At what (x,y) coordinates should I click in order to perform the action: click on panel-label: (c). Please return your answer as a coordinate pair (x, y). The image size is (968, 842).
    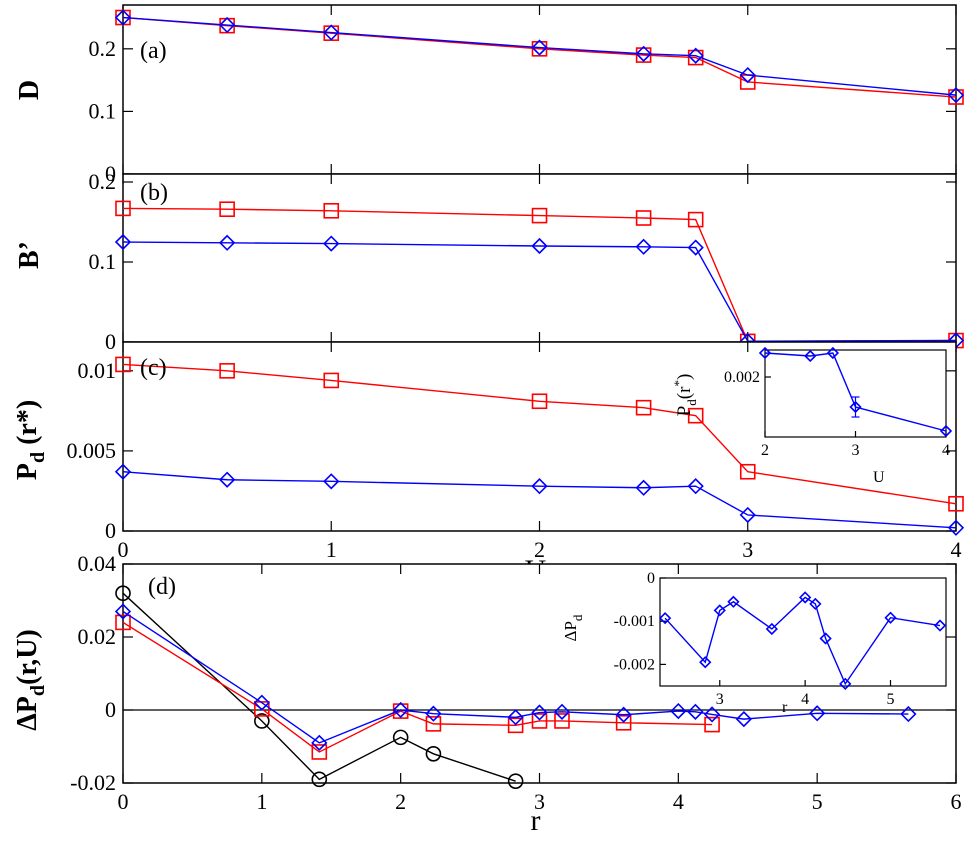
    Looking at the image, I should click on (153, 368).